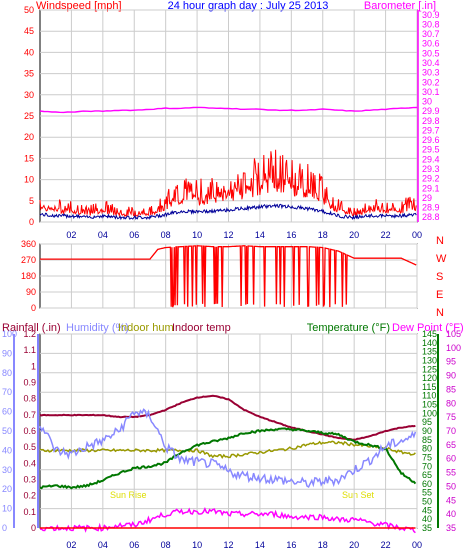 Image resolution: width=469 pixels, height=555 pixels. Describe the element at coordinates (429, 396) in the screenshot. I see `temperature-tick-label: 110` at that location.